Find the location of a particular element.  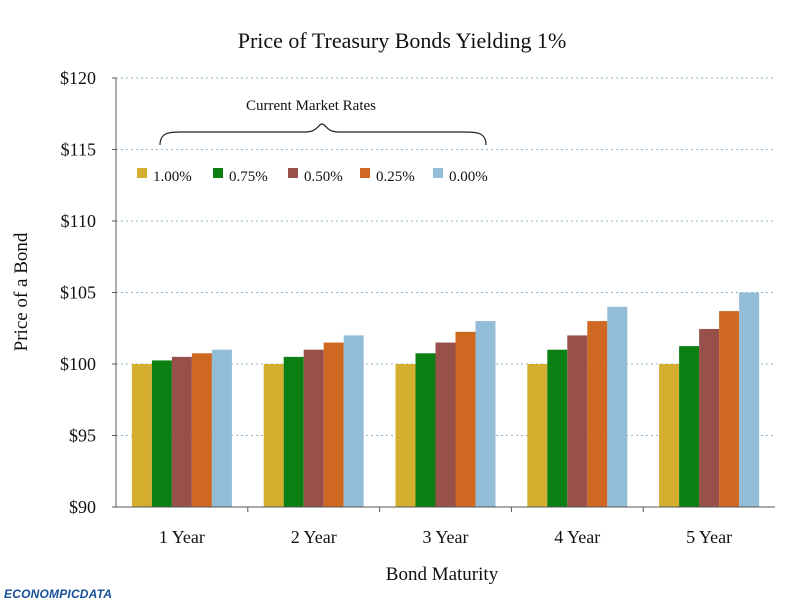

y-tick-label: $100 is located at coordinates (78, 364).